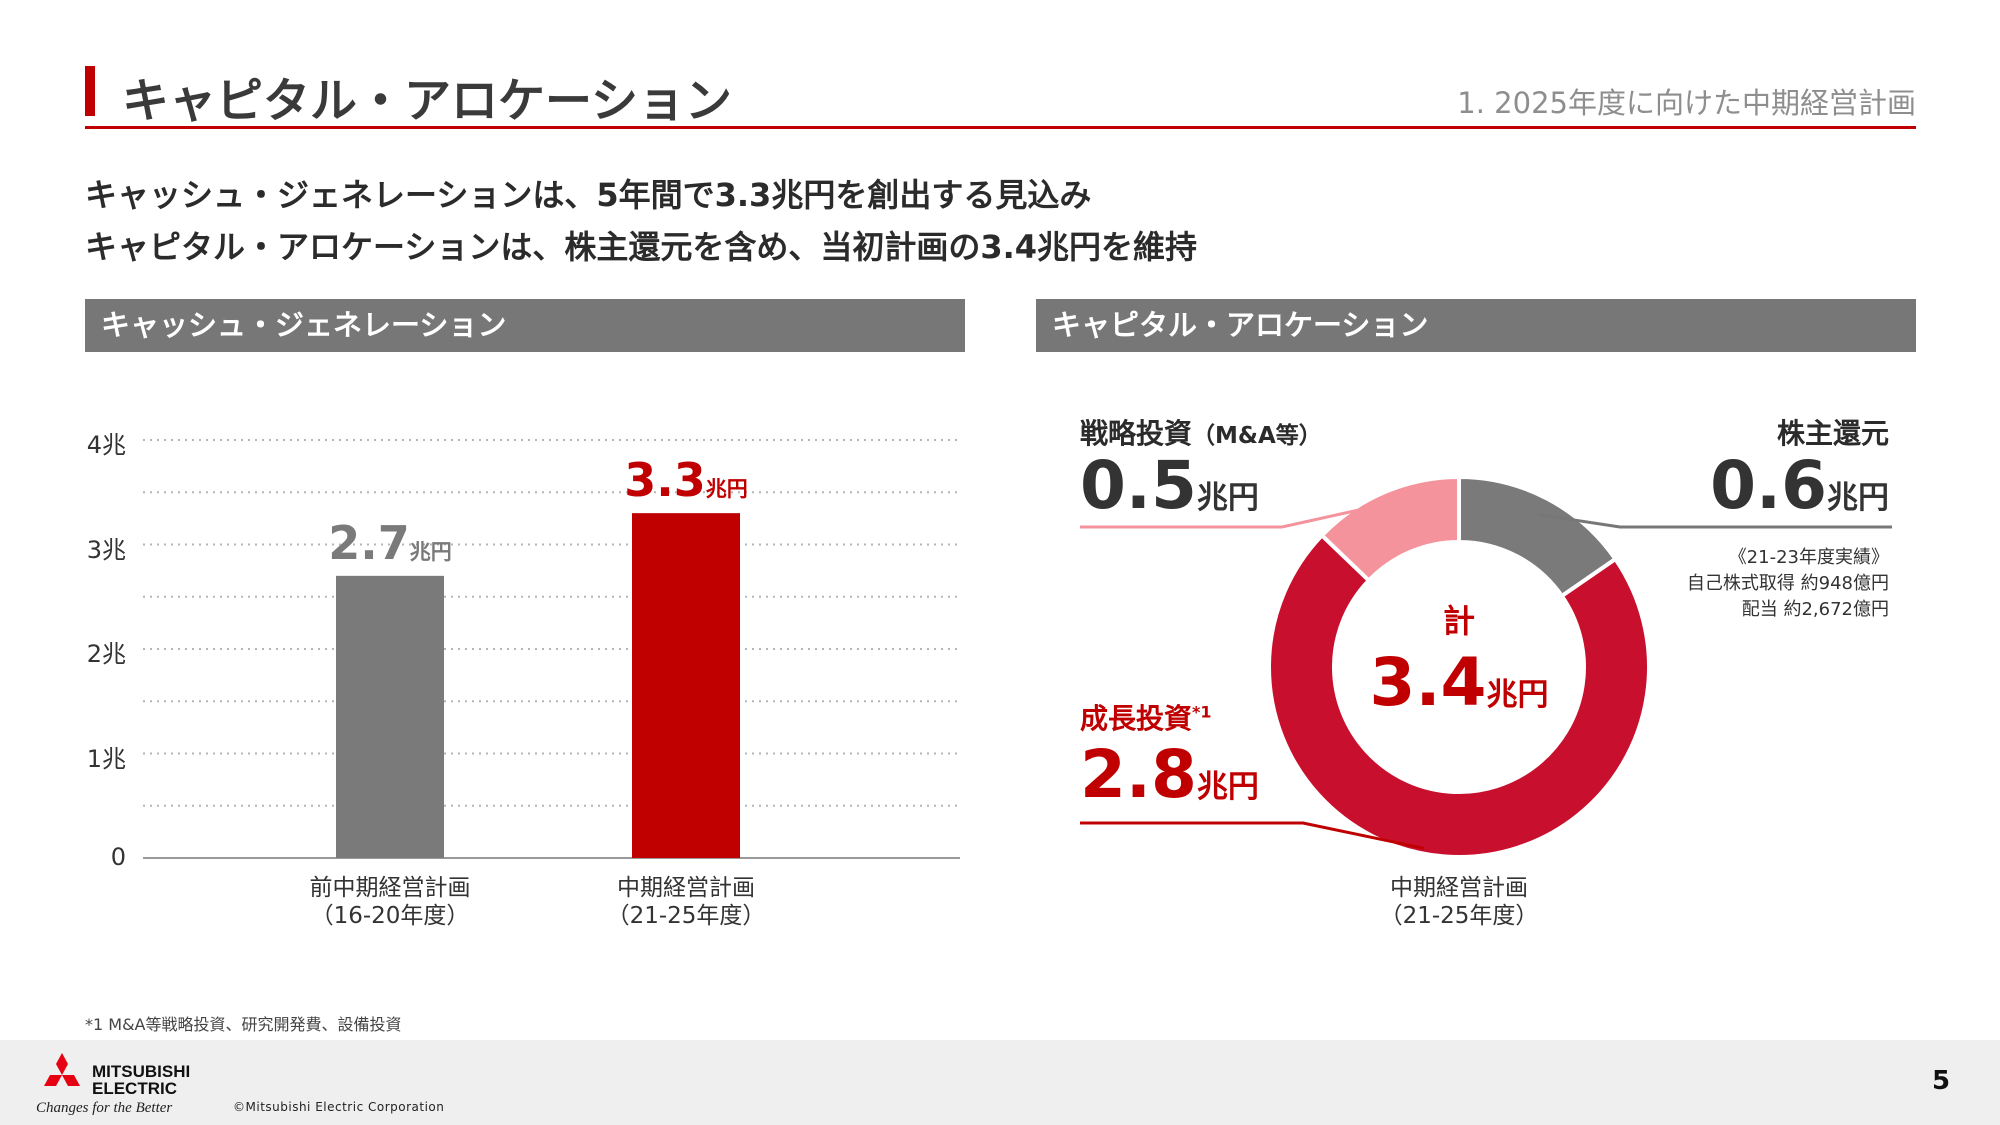 The width and height of the screenshot is (2000, 1125). What do you see at coordinates (1000, 127) in the screenshot?
I see `title-divider` at bounding box center [1000, 127].